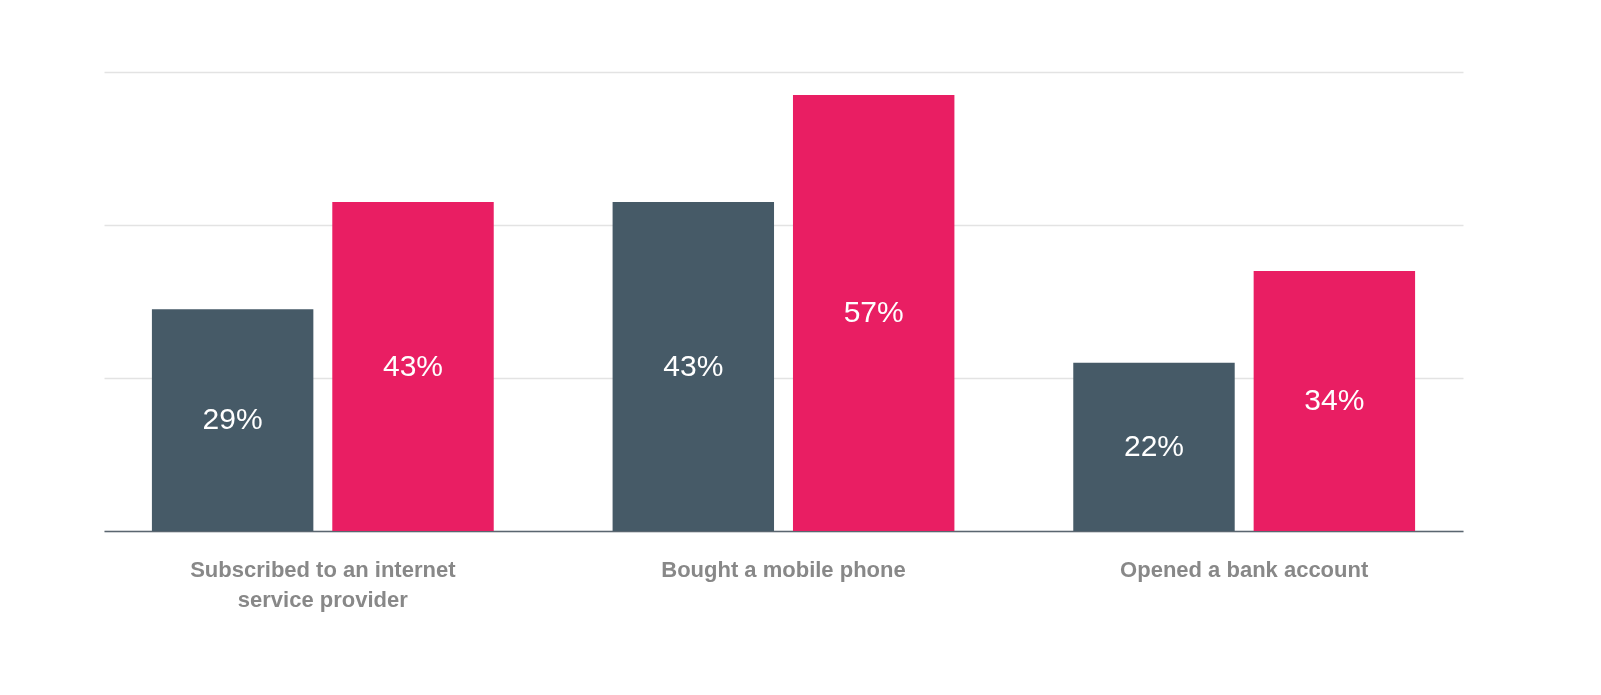 This screenshot has width=1601, height=695. Describe the element at coordinates (323, 584) in the screenshot. I see `x-tick-label: Subscribed to an internet service provider` at that location.